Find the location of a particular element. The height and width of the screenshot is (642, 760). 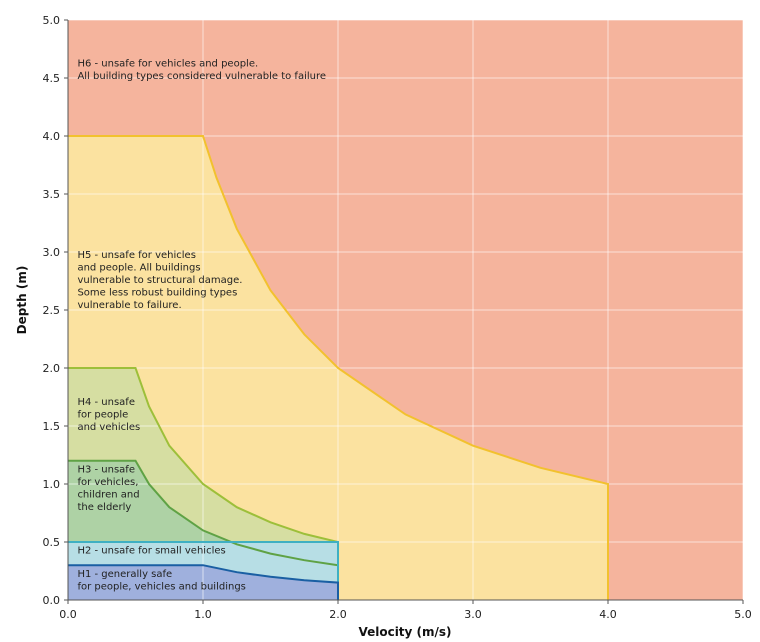

zone-h2-label: H2 - unsafe for small vehicles is located at coordinates (151, 551).